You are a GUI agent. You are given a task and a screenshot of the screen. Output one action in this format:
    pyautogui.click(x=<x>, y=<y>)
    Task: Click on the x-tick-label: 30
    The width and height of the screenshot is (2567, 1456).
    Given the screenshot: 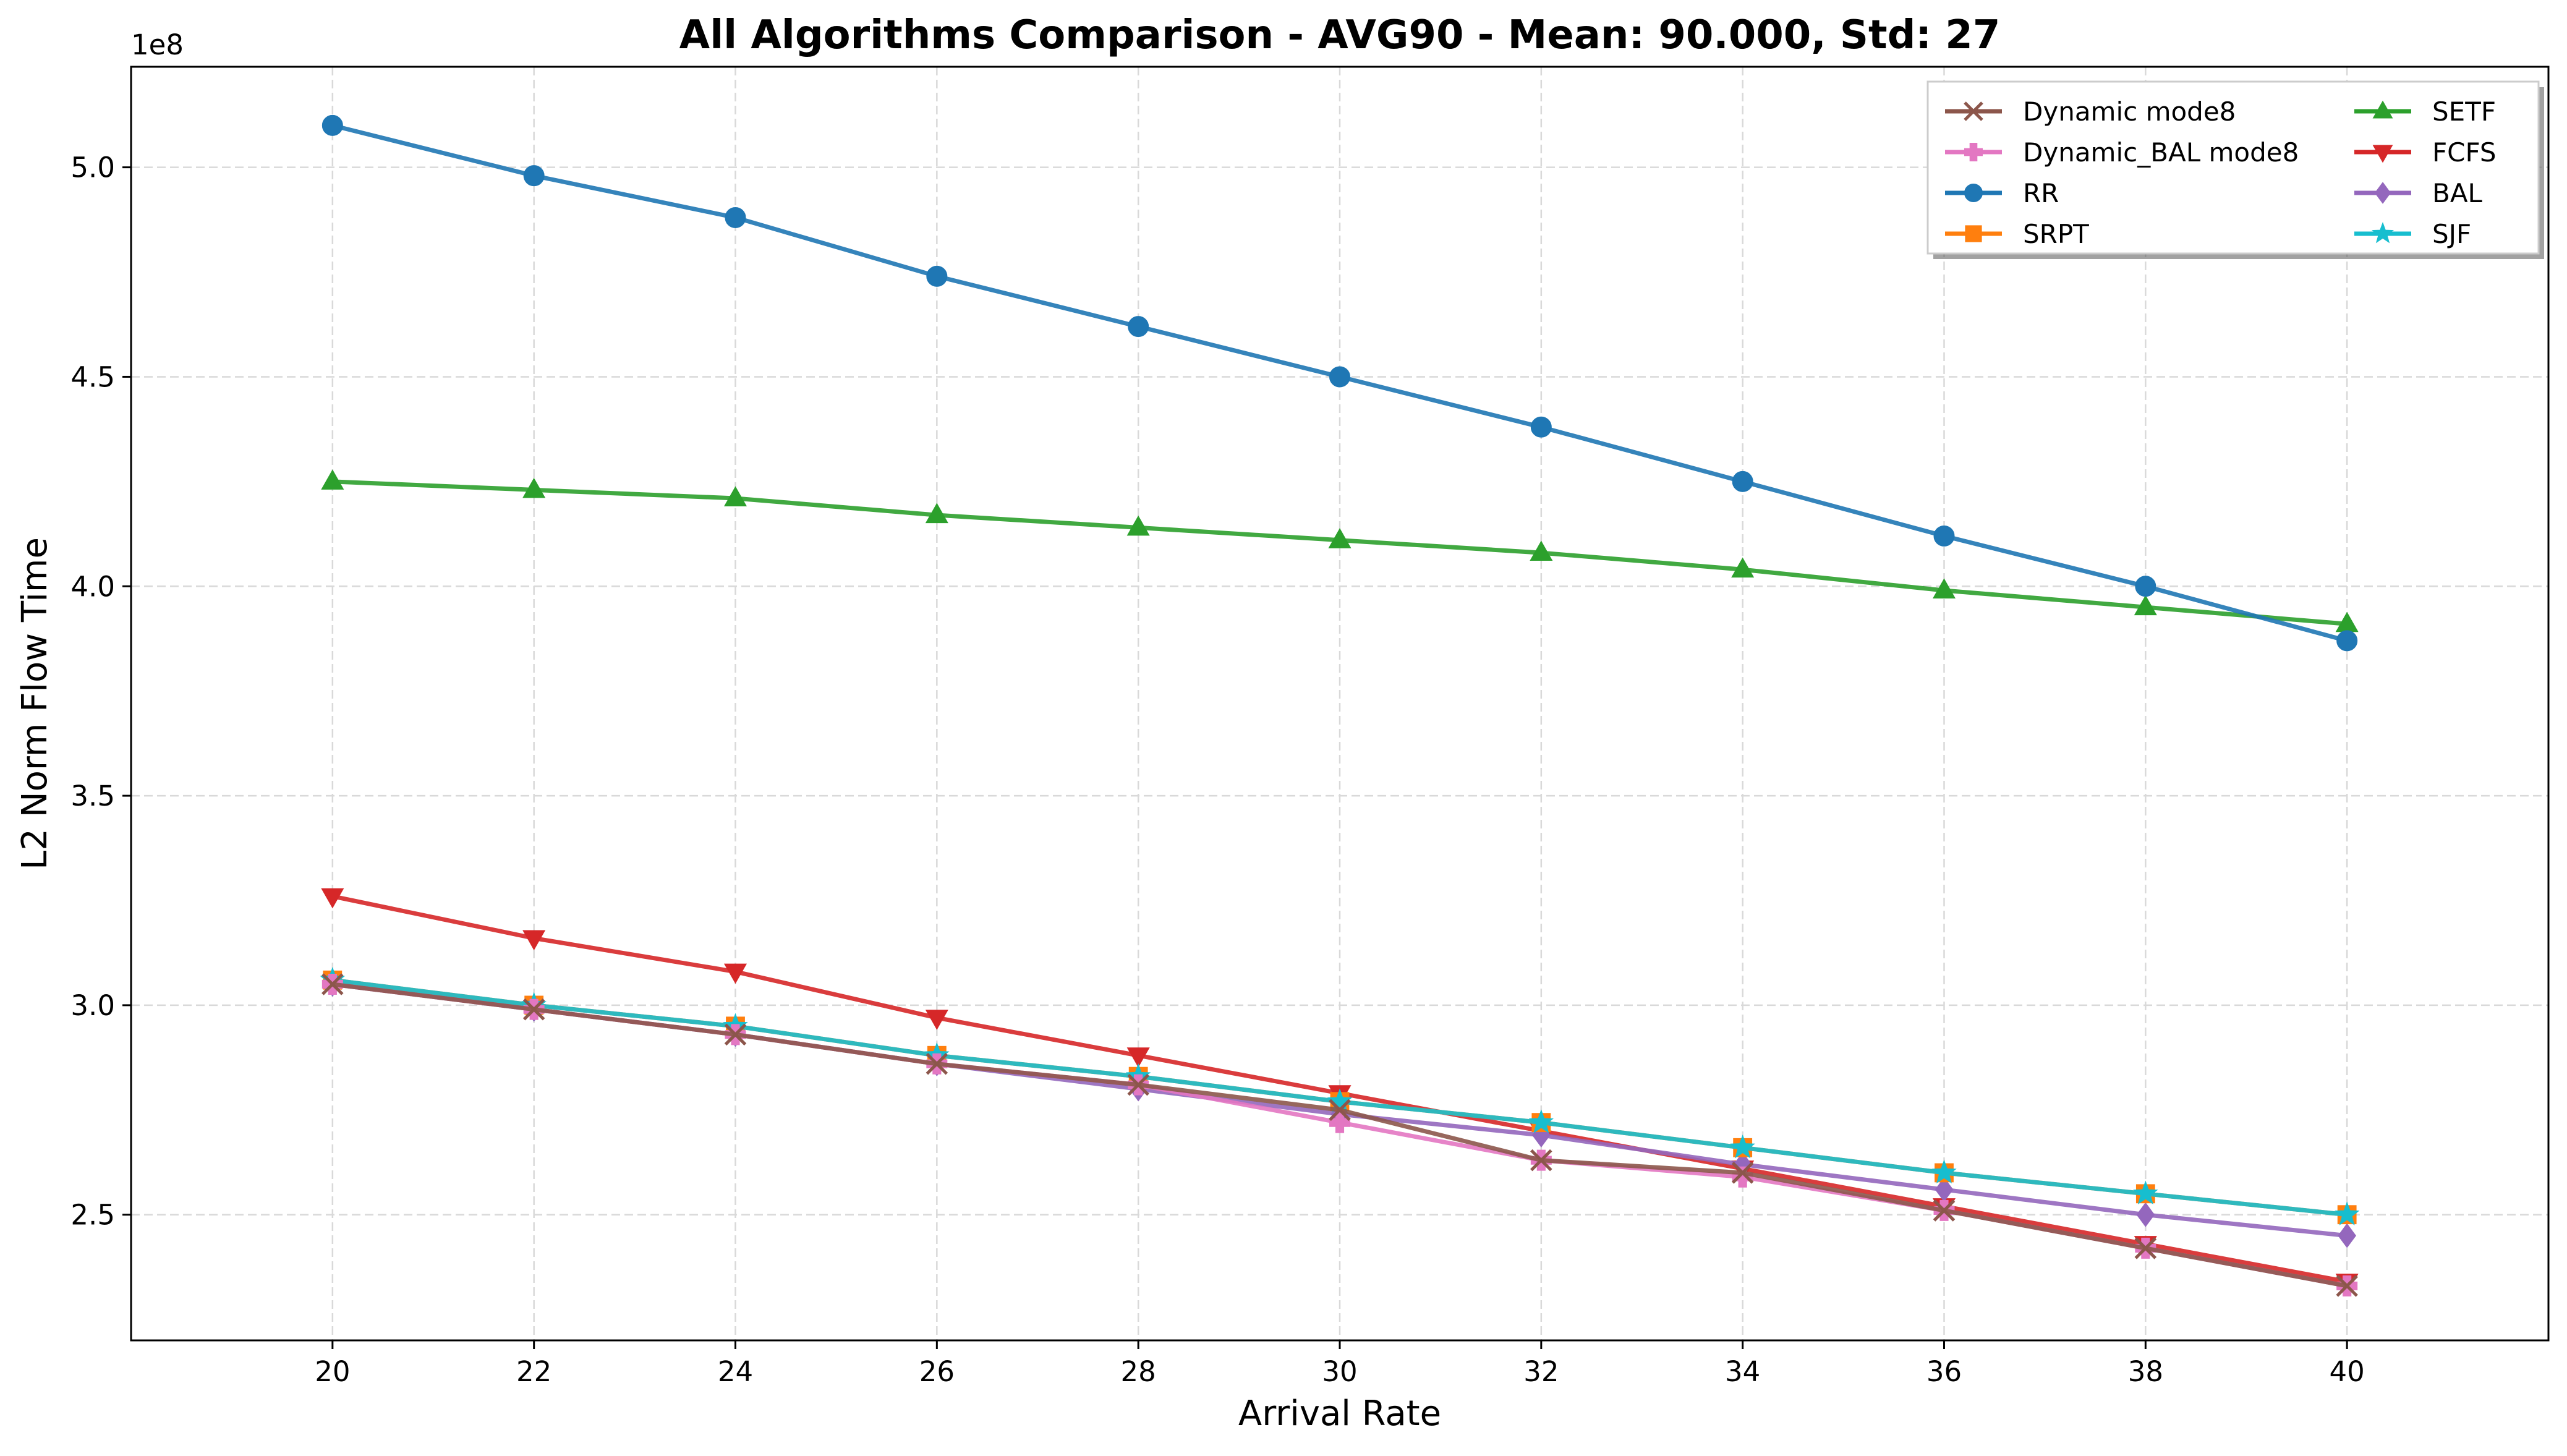 What is the action you would take?
    pyautogui.click(x=1340, y=1371)
    